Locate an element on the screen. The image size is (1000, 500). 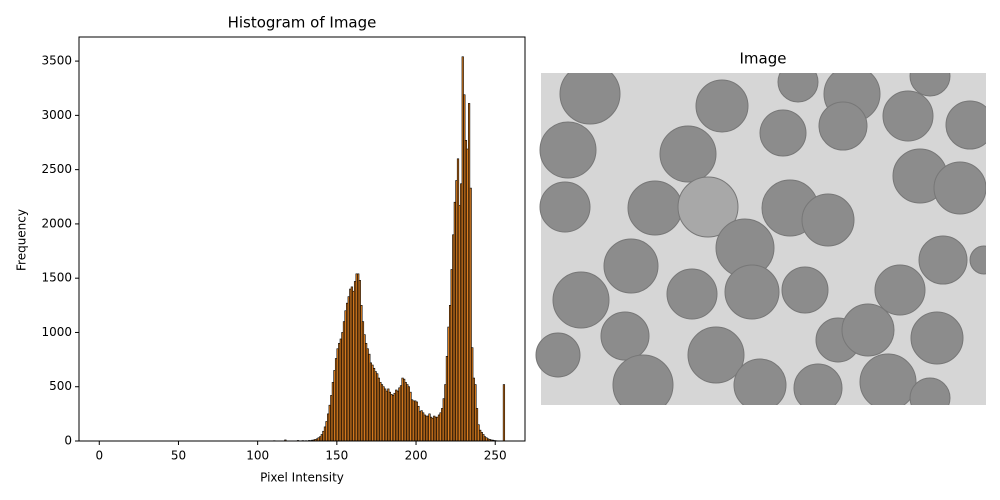
x-tick-label: 250 is located at coordinates (495, 456).